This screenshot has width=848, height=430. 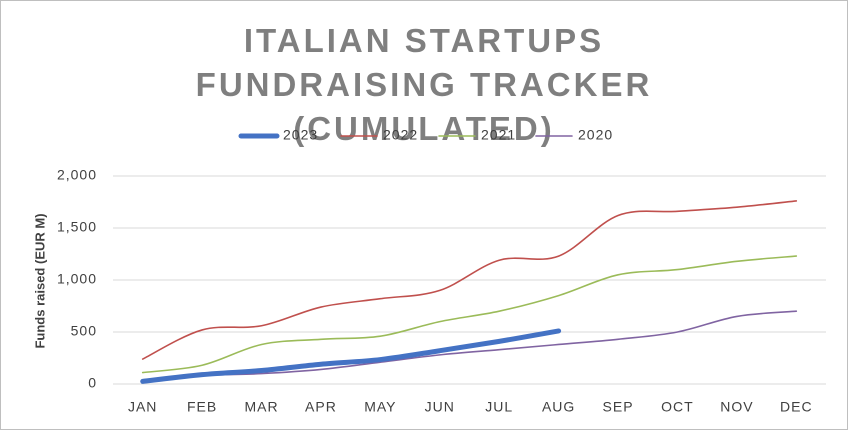 What do you see at coordinates (300, 135) in the screenshot?
I see `legend-label: 2023` at bounding box center [300, 135].